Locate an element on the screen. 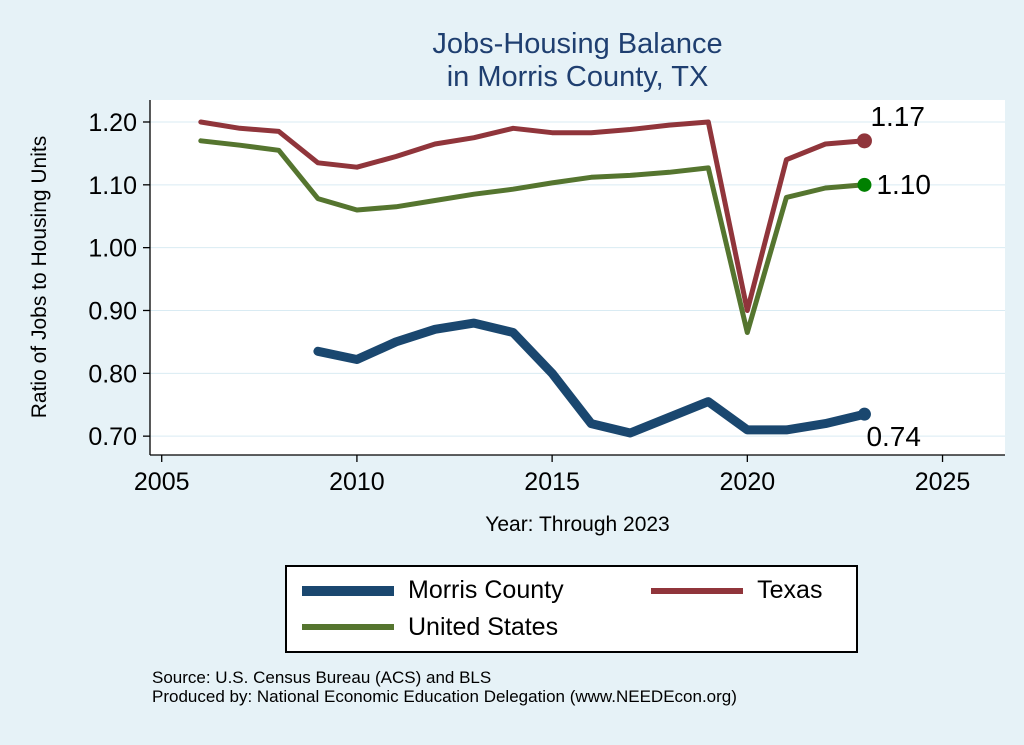  x-tick-label: 2025 is located at coordinates (943, 482).